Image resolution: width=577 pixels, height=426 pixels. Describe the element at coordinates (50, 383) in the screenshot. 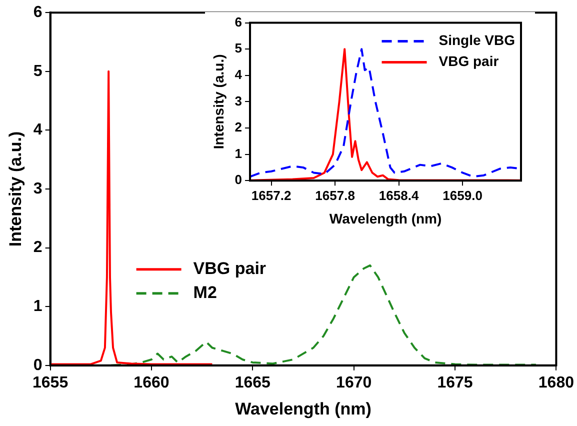

I see `x-tick-label: 1655` at that location.